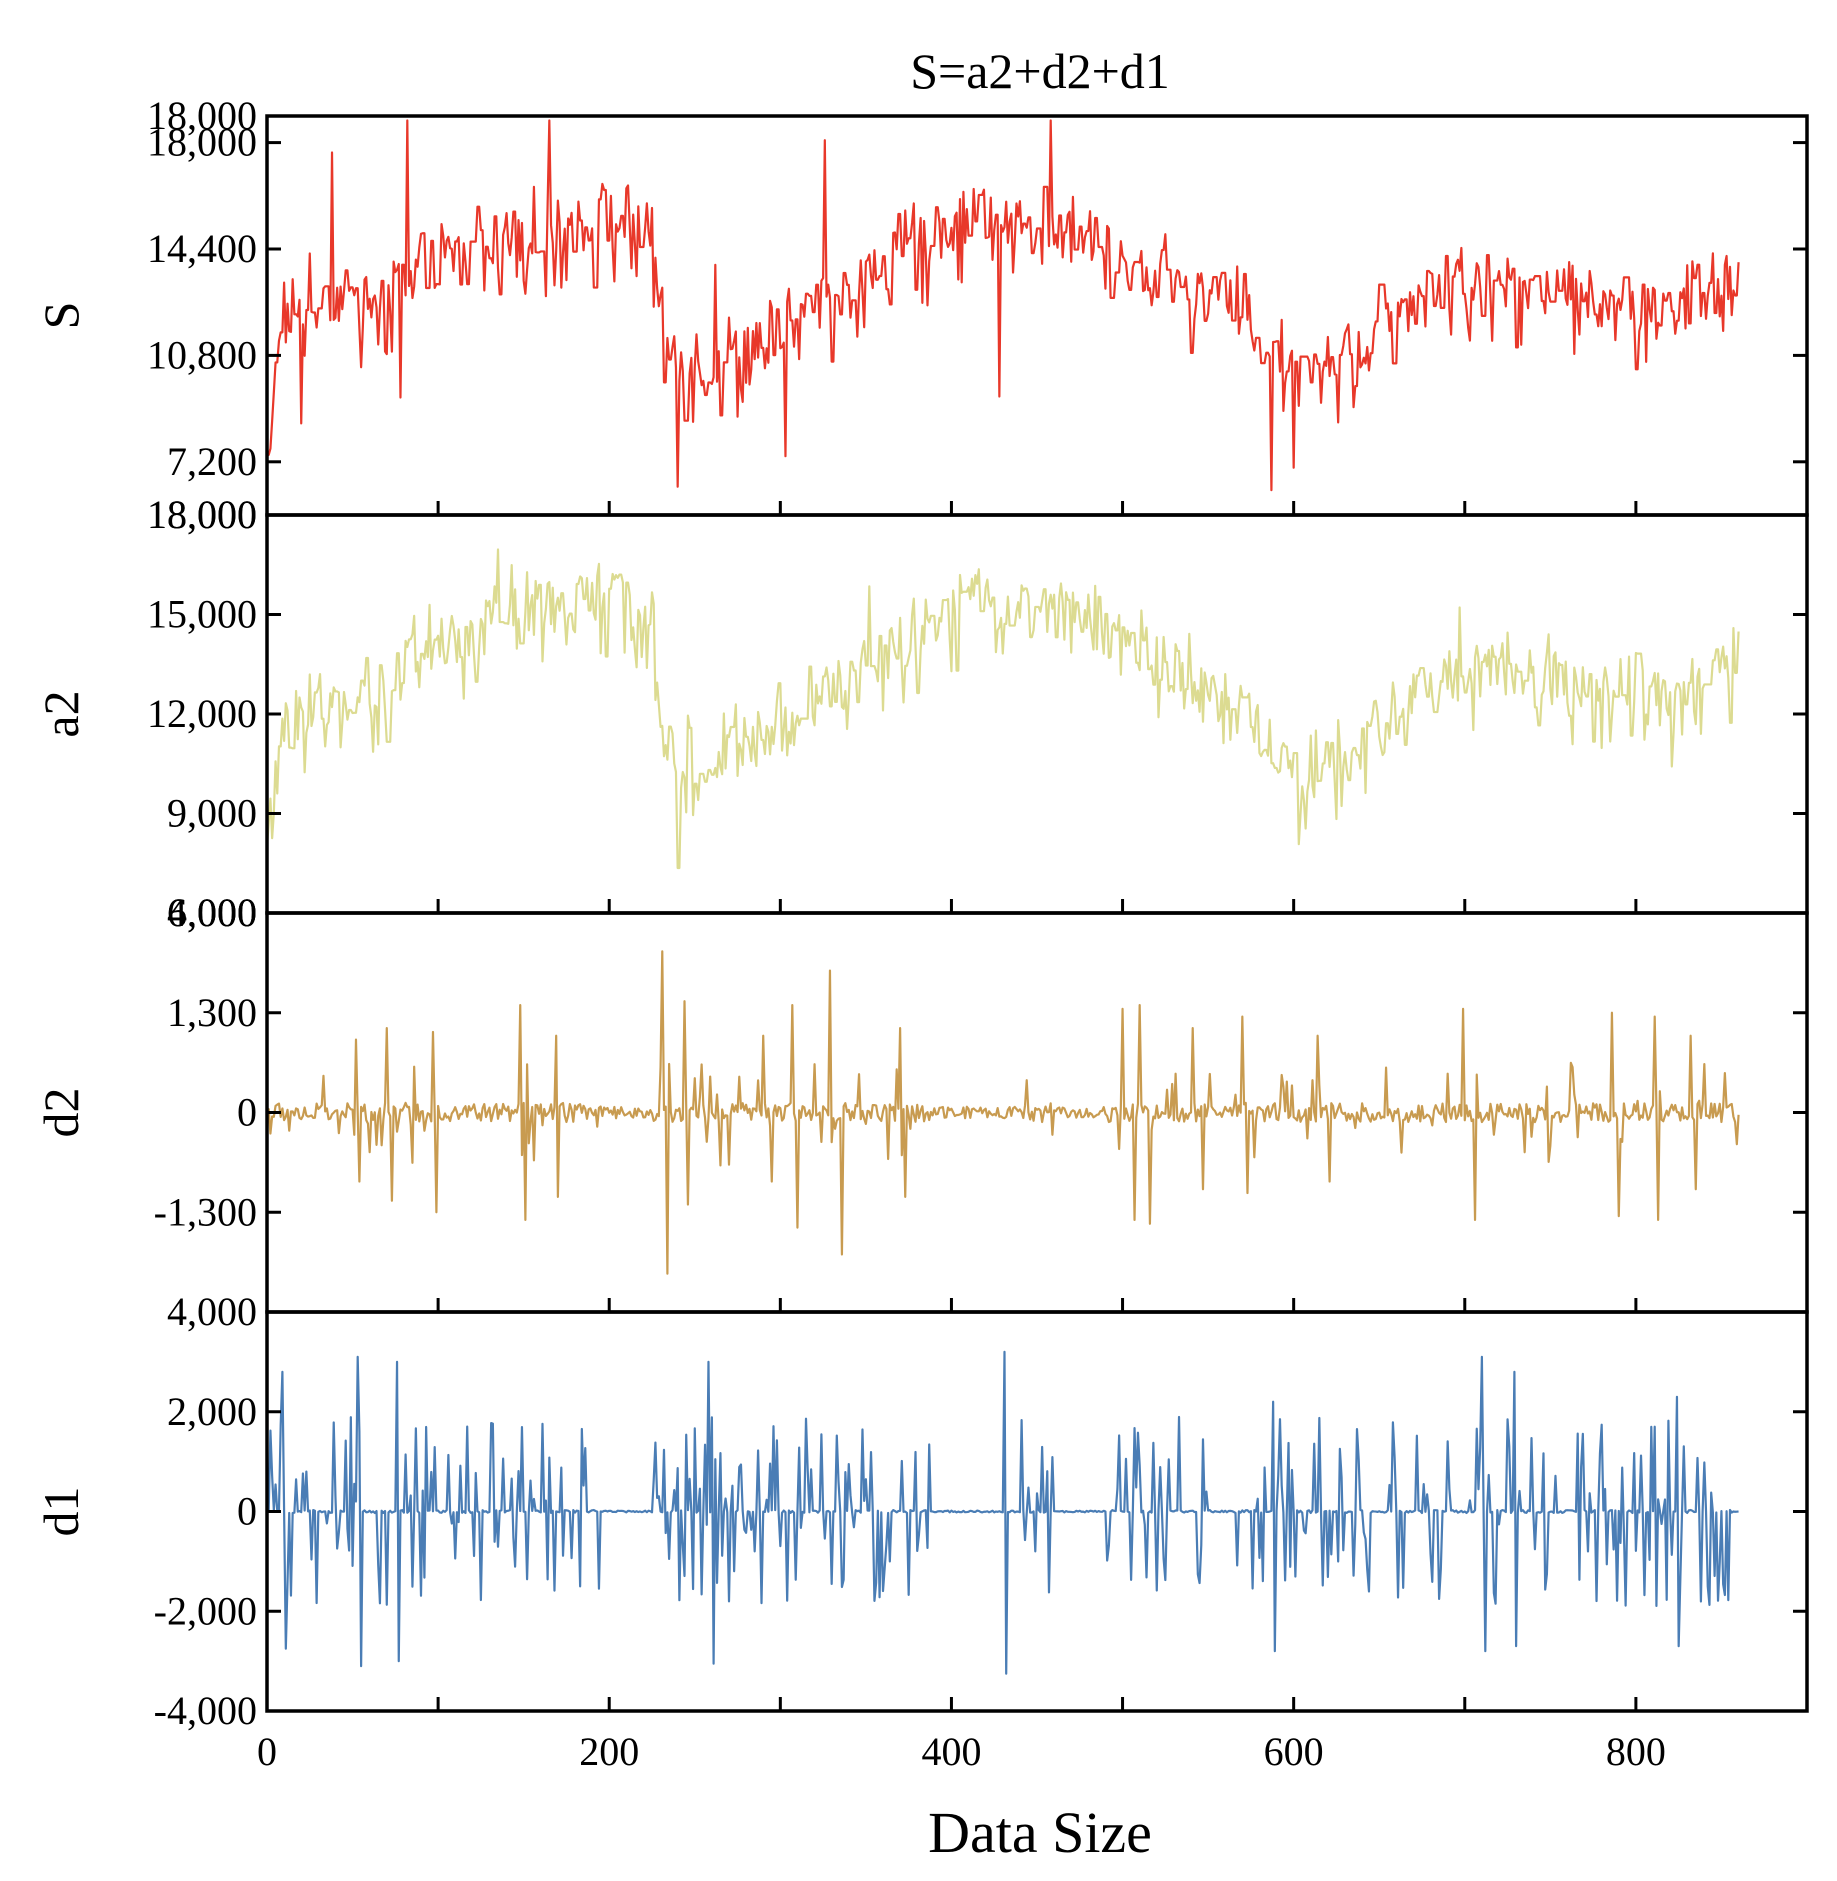 The image size is (1837, 1881). Describe the element at coordinates (61, 1512) in the screenshot. I see `y-axis-label-d1: d1` at that location.